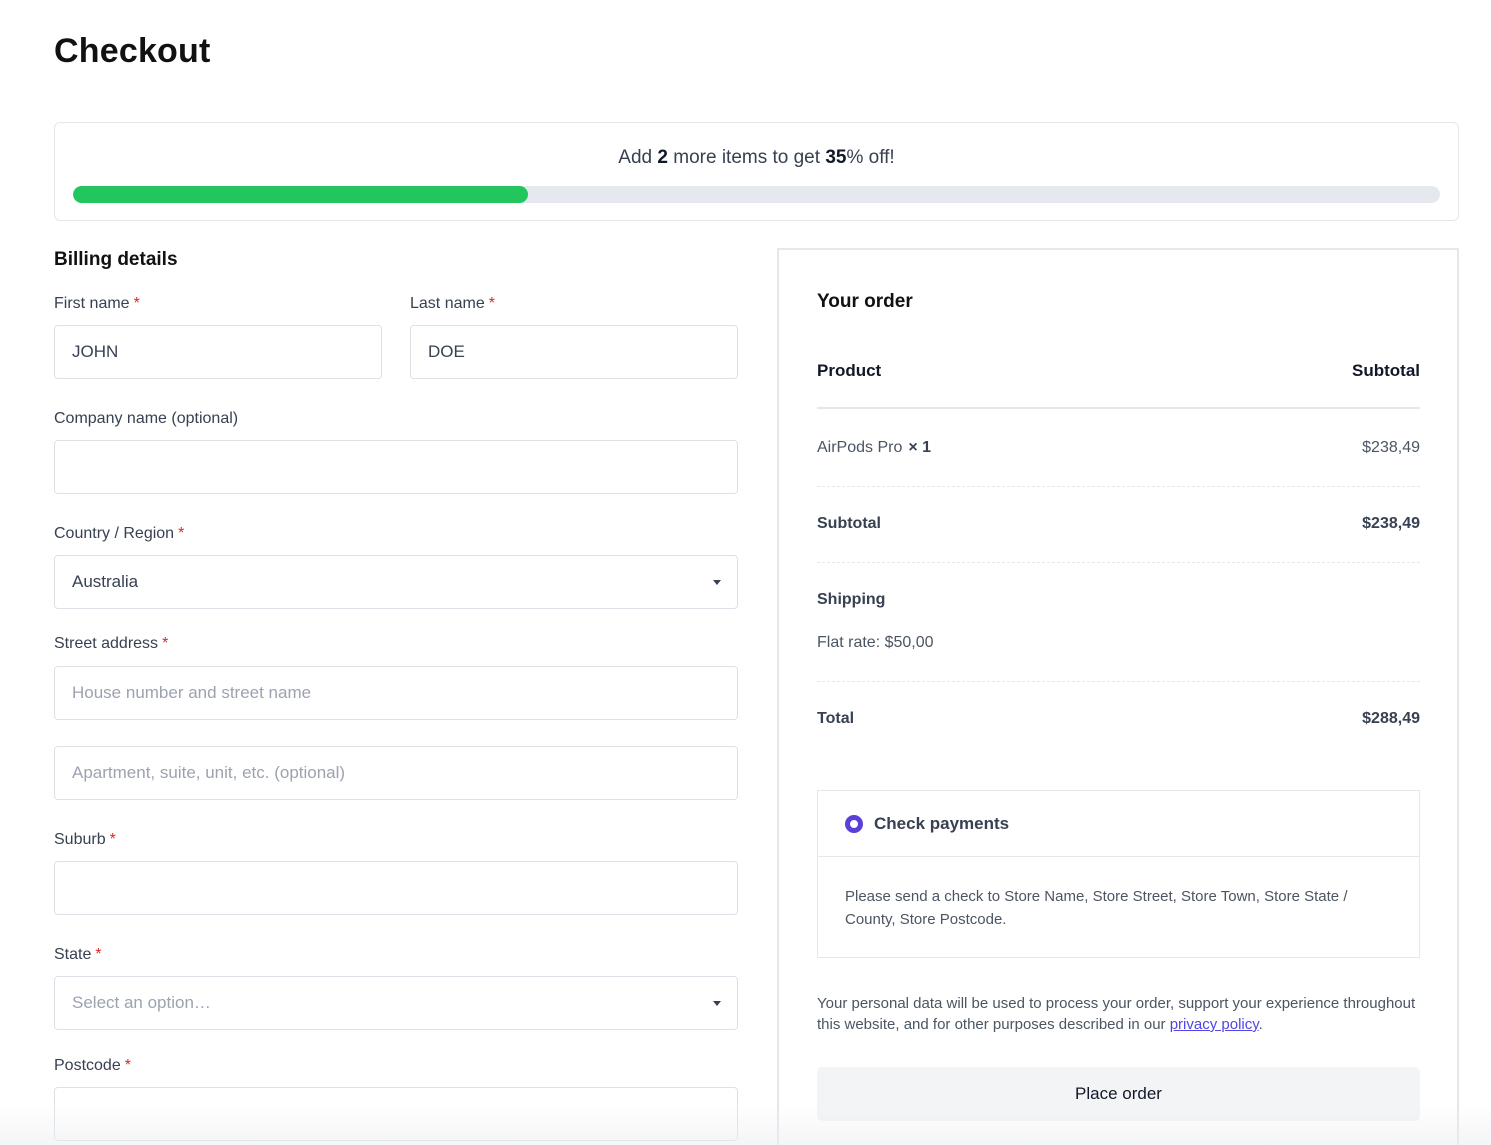 The width and height of the screenshot is (1491, 1145). Describe the element at coordinates (638, 157) in the screenshot. I see `promo-prefix: Add` at that location.